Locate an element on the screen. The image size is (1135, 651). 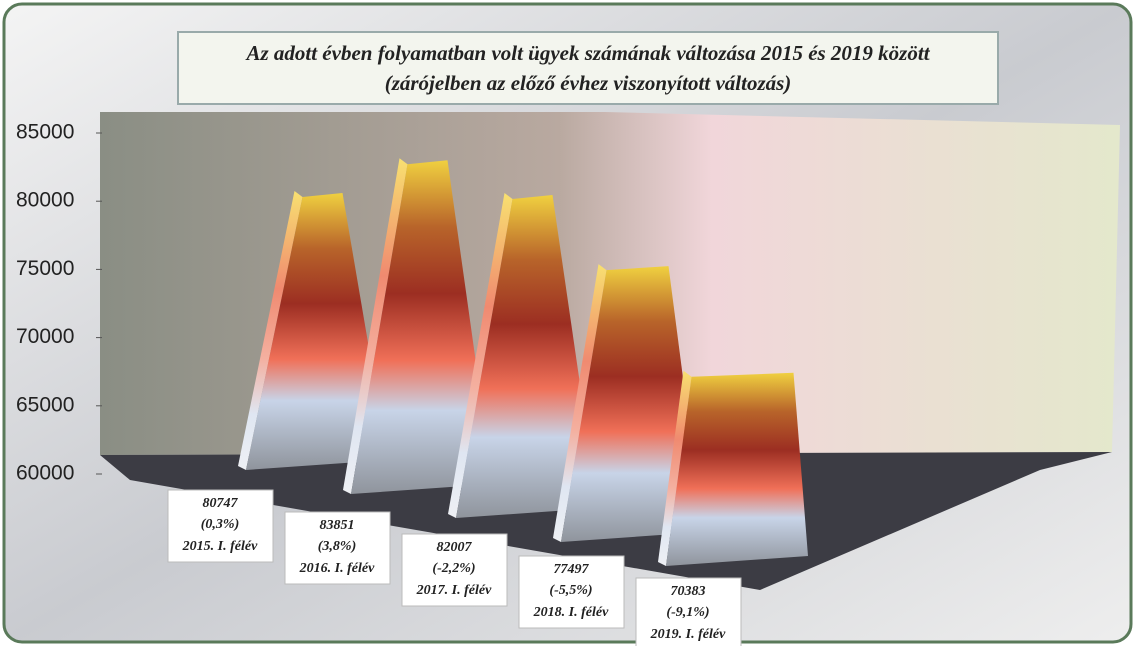
y-tick-label: 65000 is located at coordinates (45, 404).